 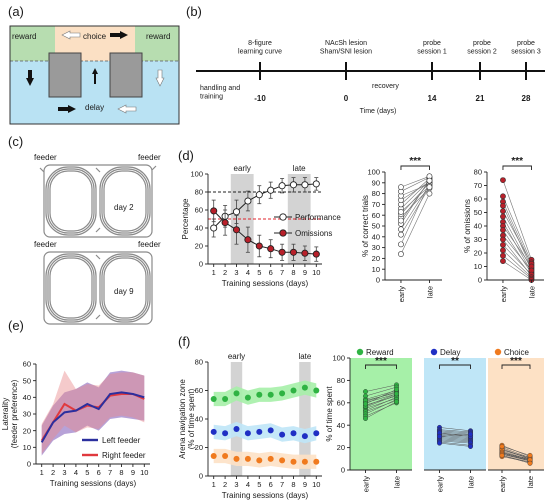 What do you see at coordinates (329, 414) in the screenshot?
I see `f2-y-ylabel: % of time spent` at bounding box center [329, 414].